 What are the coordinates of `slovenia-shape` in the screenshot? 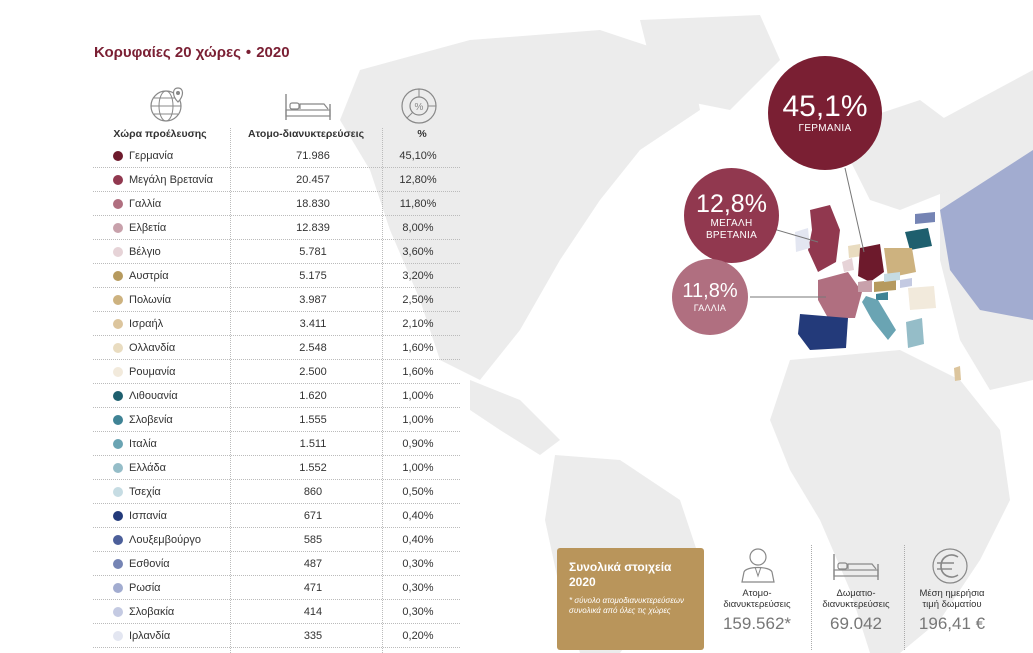 It's located at (882, 296).